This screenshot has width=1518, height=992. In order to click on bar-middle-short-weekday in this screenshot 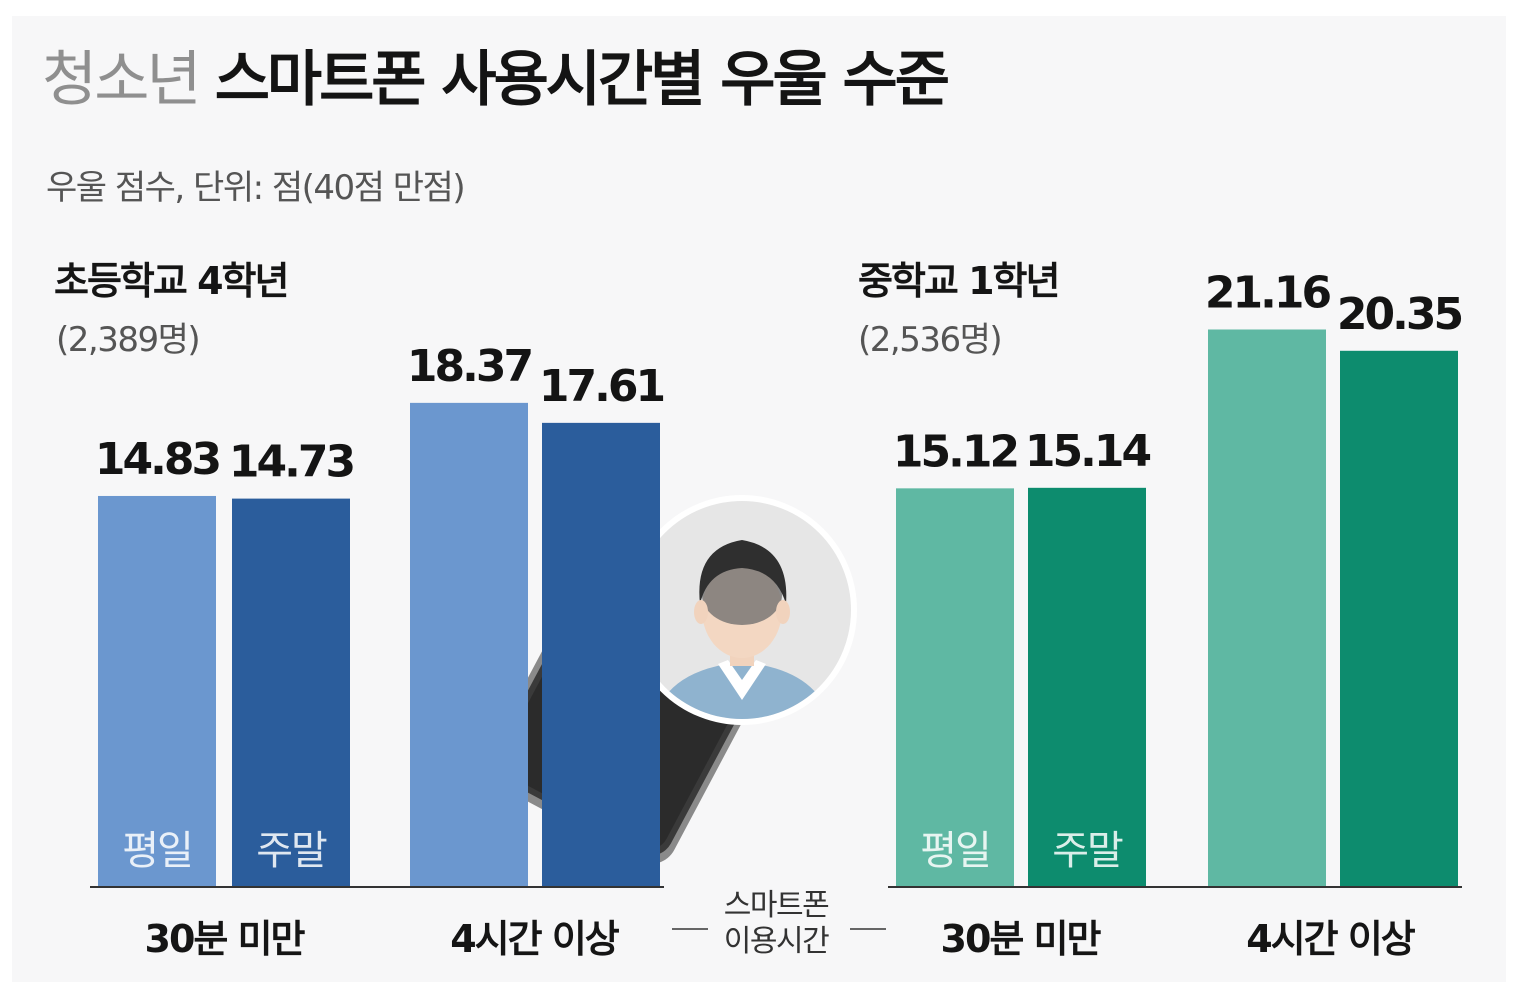, I will do `click(955, 687)`.